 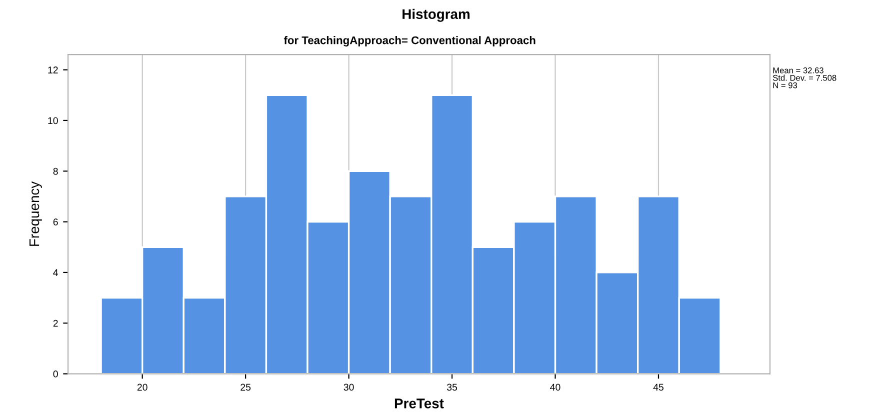 What do you see at coordinates (55, 323) in the screenshot?
I see `y-tick-label: 2` at bounding box center [55, 323].